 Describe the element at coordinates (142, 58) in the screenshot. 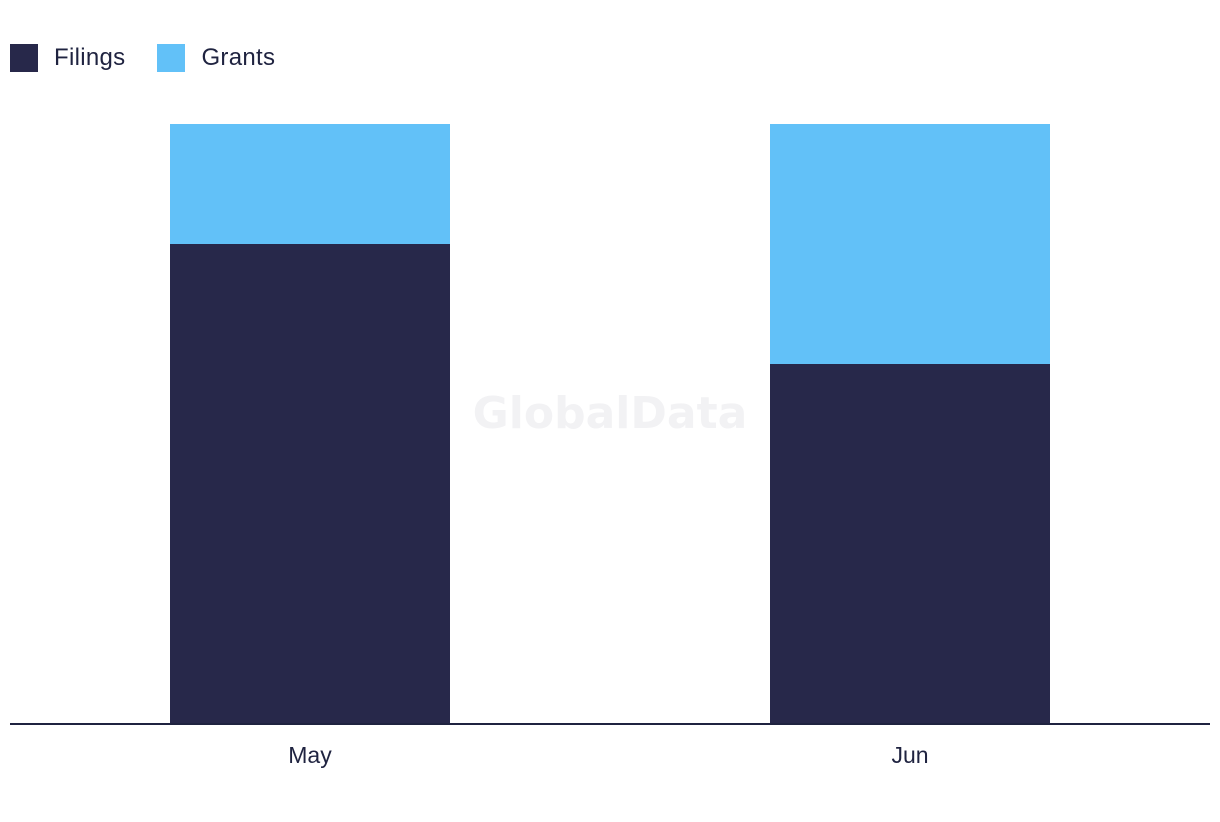

I see `chart-legend: Filings Grants` at that location.